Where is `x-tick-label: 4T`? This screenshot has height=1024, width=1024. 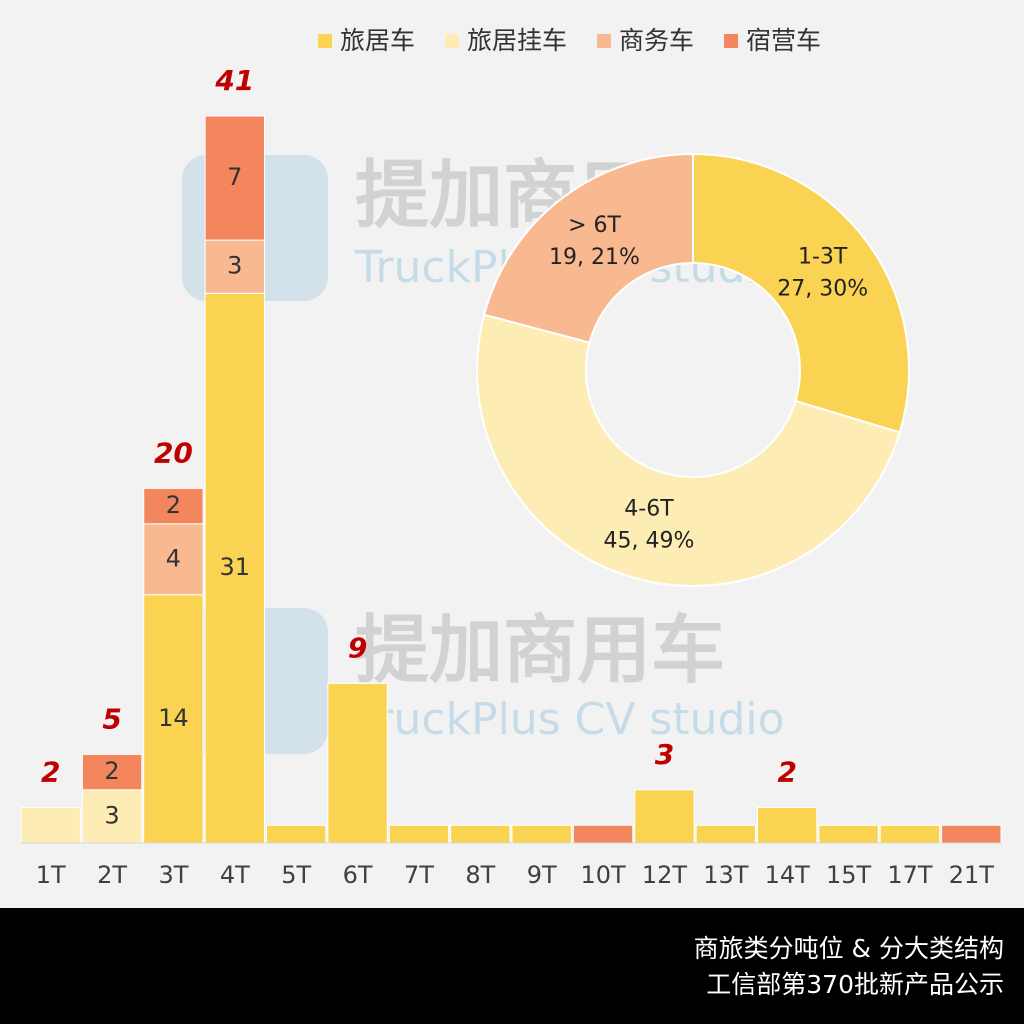 x-tick-label: 4T is located at coordinates (235, 875).